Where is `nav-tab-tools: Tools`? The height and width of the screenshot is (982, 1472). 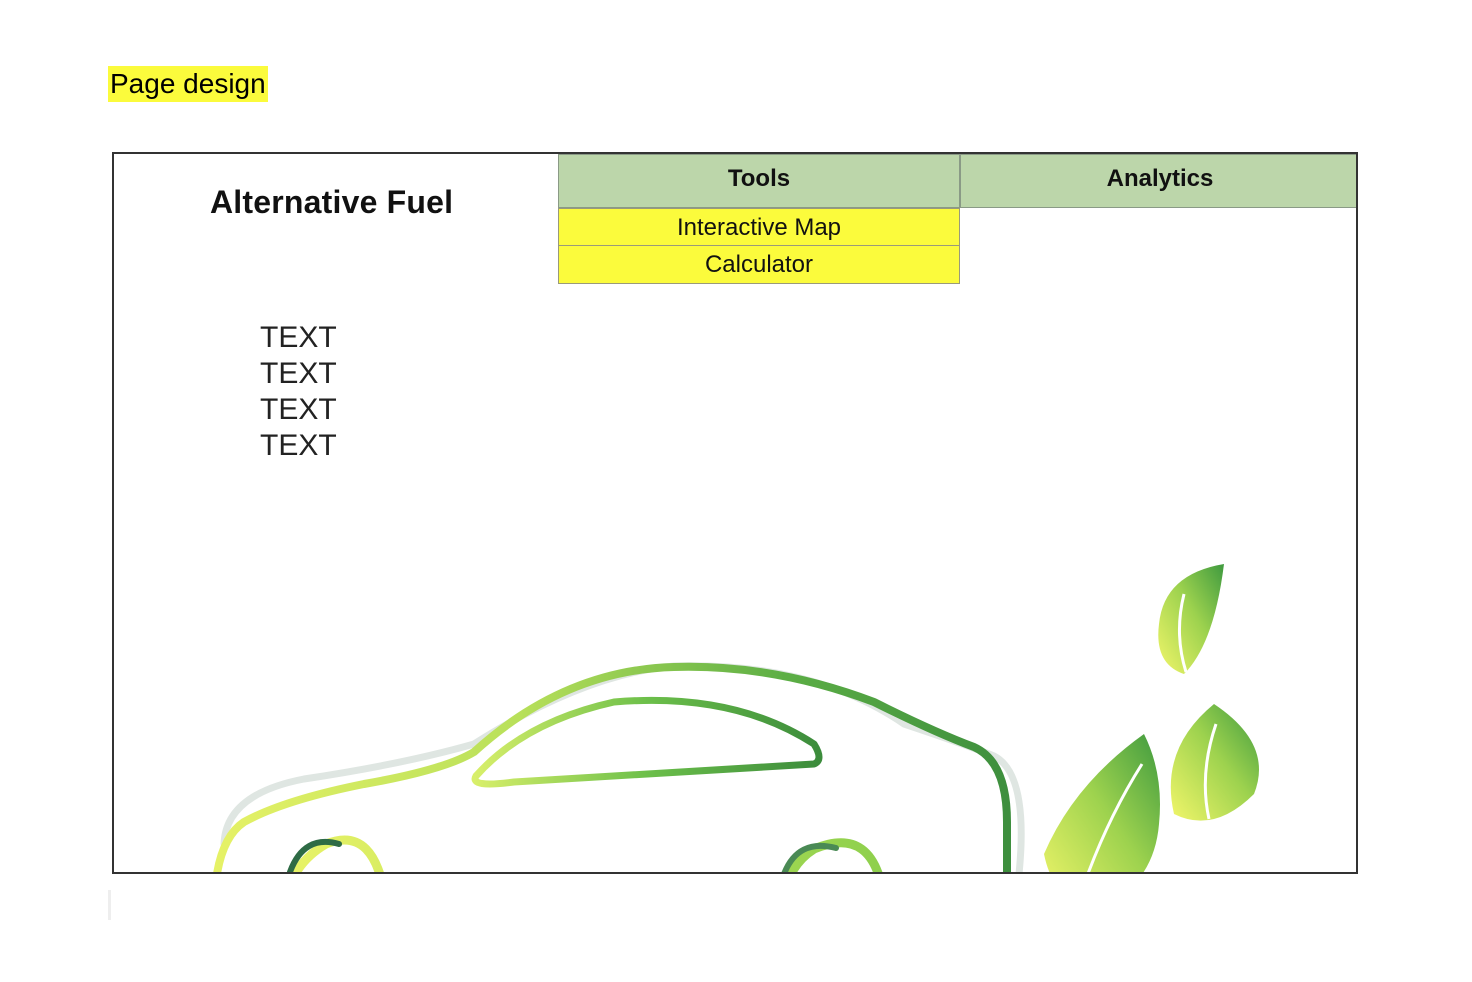
nav-tab-tools: Tools is located at coordinates (759, 181).